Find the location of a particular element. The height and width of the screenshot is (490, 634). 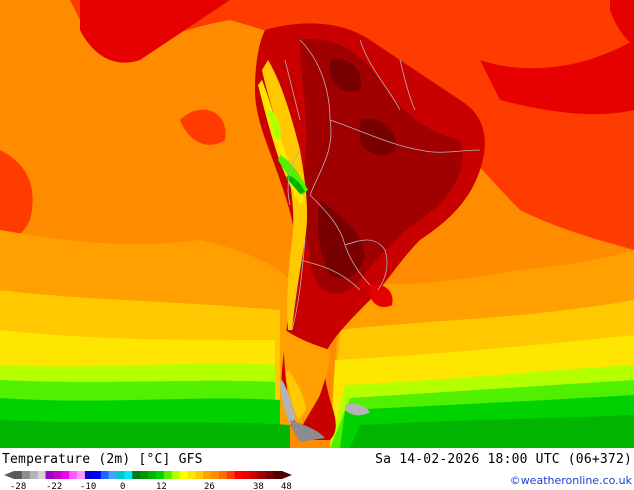

legend-tick-label: 38 is located at coordinates (258, 486).